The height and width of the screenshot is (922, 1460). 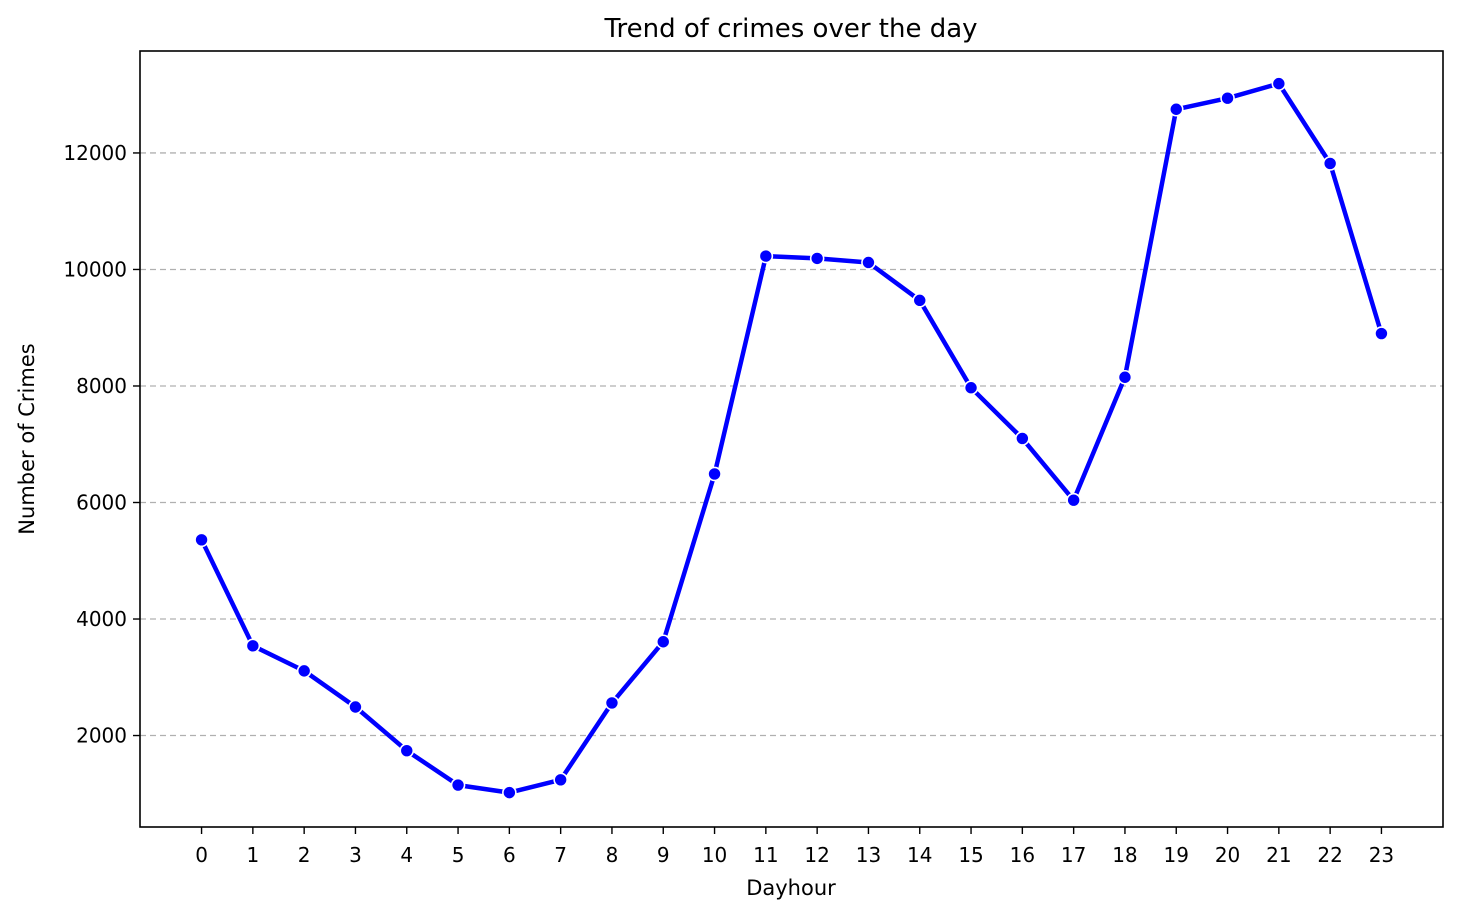 What do you see at coordinates (509, 855) in the screenshot?
I see `x-tick-label: 6` at bounding box center [509, 855].